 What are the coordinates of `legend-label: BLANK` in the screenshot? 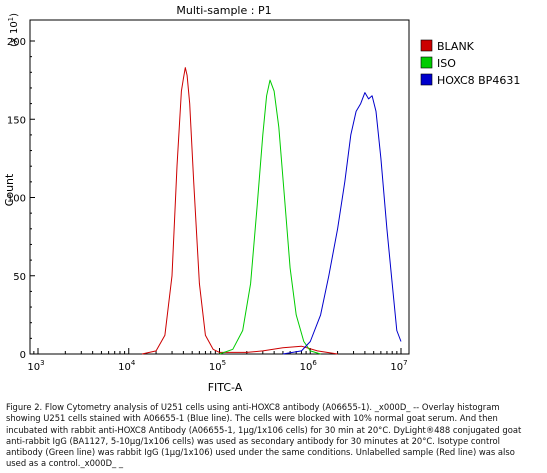 It's located at (456, 46).